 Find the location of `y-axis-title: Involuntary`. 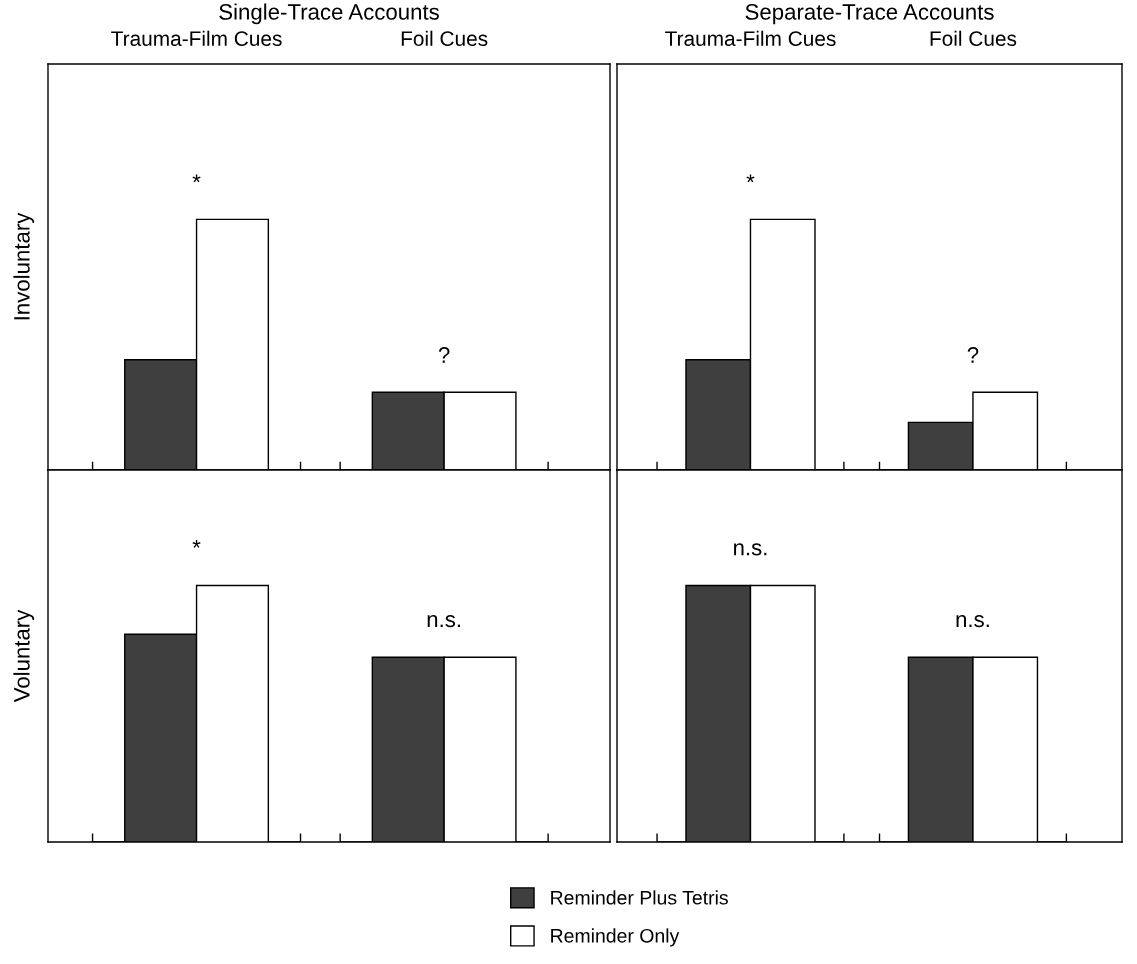

y-axis-title: Involuntary is located at coordinates (24, 266).